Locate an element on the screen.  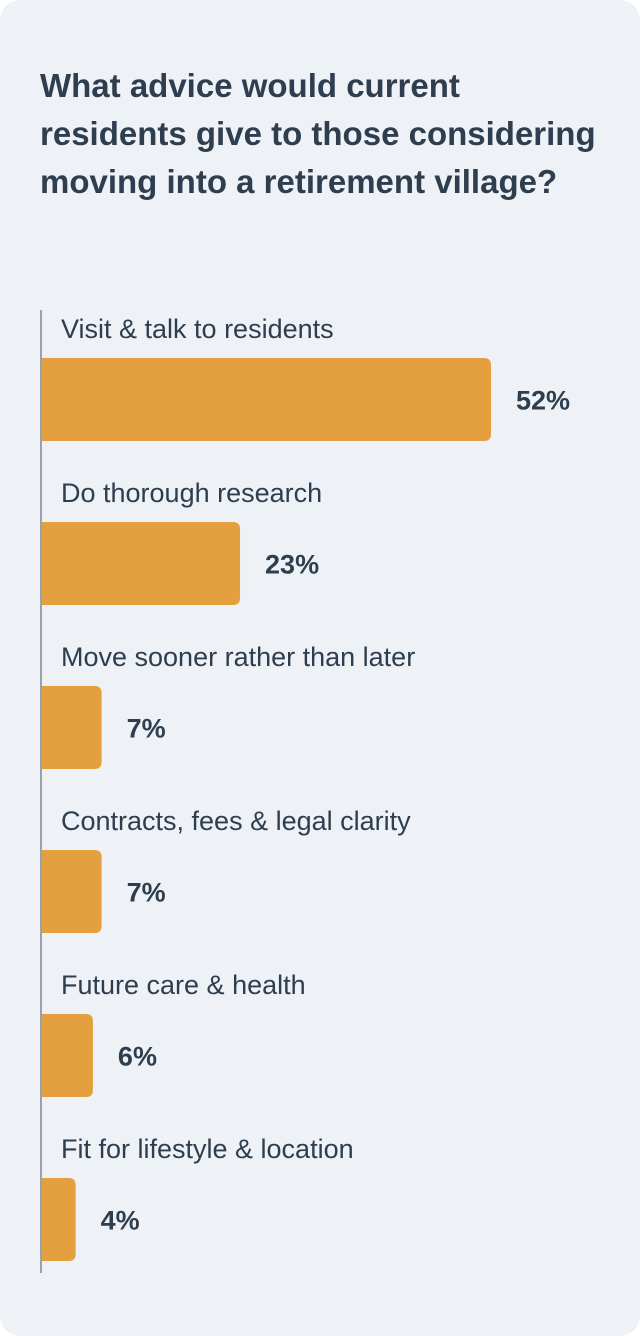
value-label: 4% is located at coordinates (120, 1221).